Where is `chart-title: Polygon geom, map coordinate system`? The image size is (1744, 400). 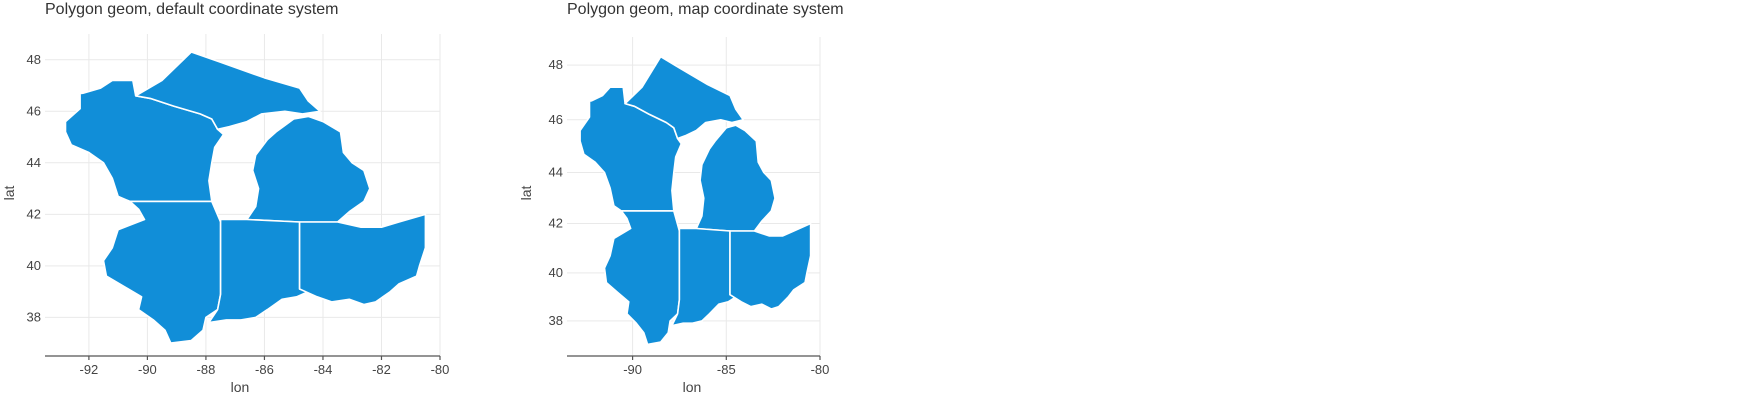
chart-title: Polygon geom, map coordinate system is located at coordinates (705, 9).